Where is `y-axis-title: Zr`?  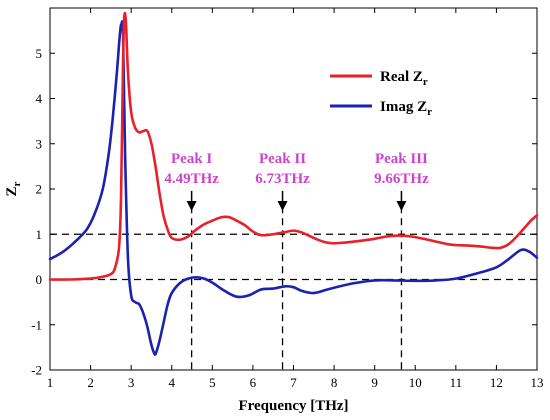
y-axis-title: Zr is located at coordinates (13, 188).